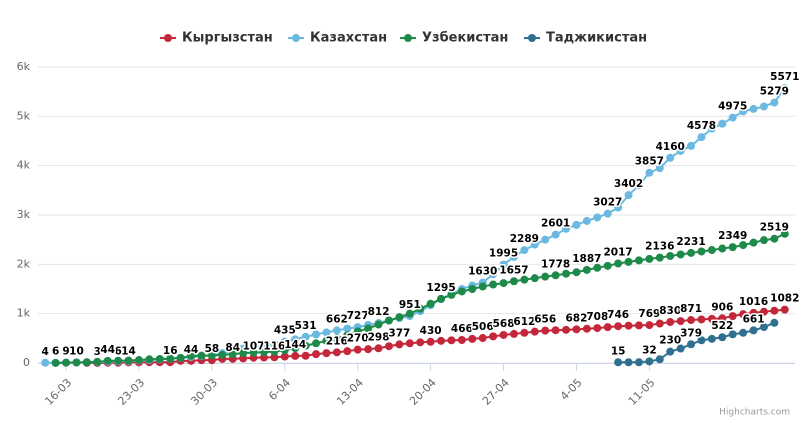 Image resolution: width=805 pixels, height=435 pixels. Describe the element at coordinates (555, 224) in the screenshot. I see `data-label: 2601` at that location.